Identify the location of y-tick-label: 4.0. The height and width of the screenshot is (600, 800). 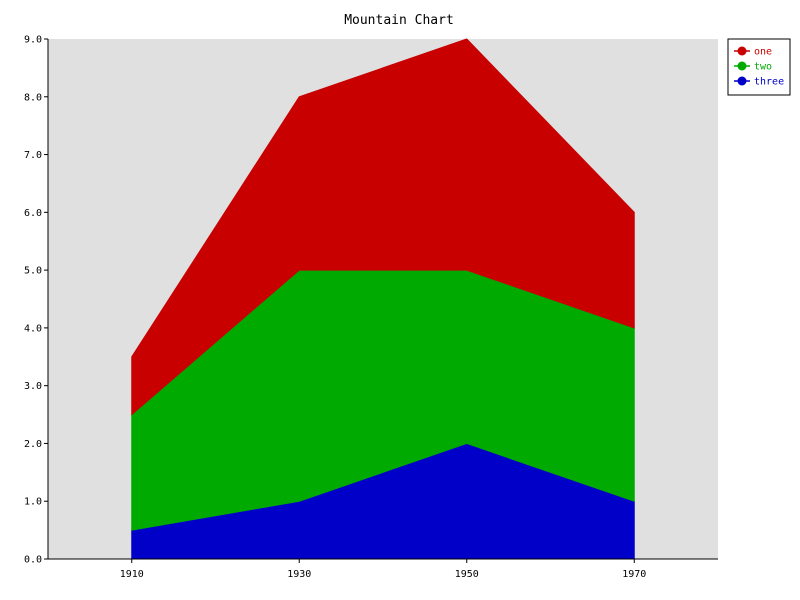
(33, 328).